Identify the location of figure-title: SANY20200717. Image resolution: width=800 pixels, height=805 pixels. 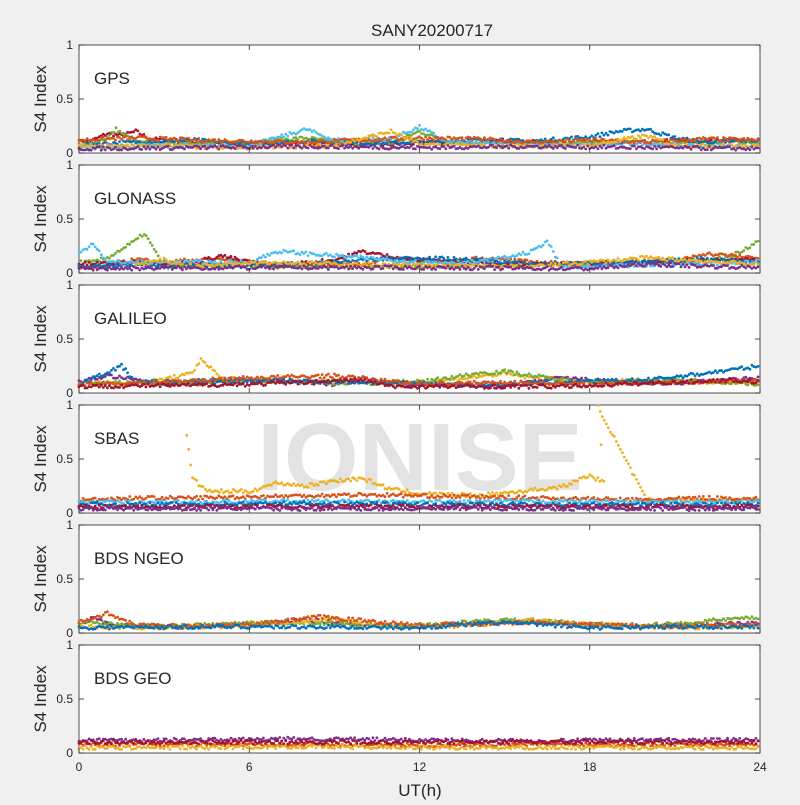
(432, 30).